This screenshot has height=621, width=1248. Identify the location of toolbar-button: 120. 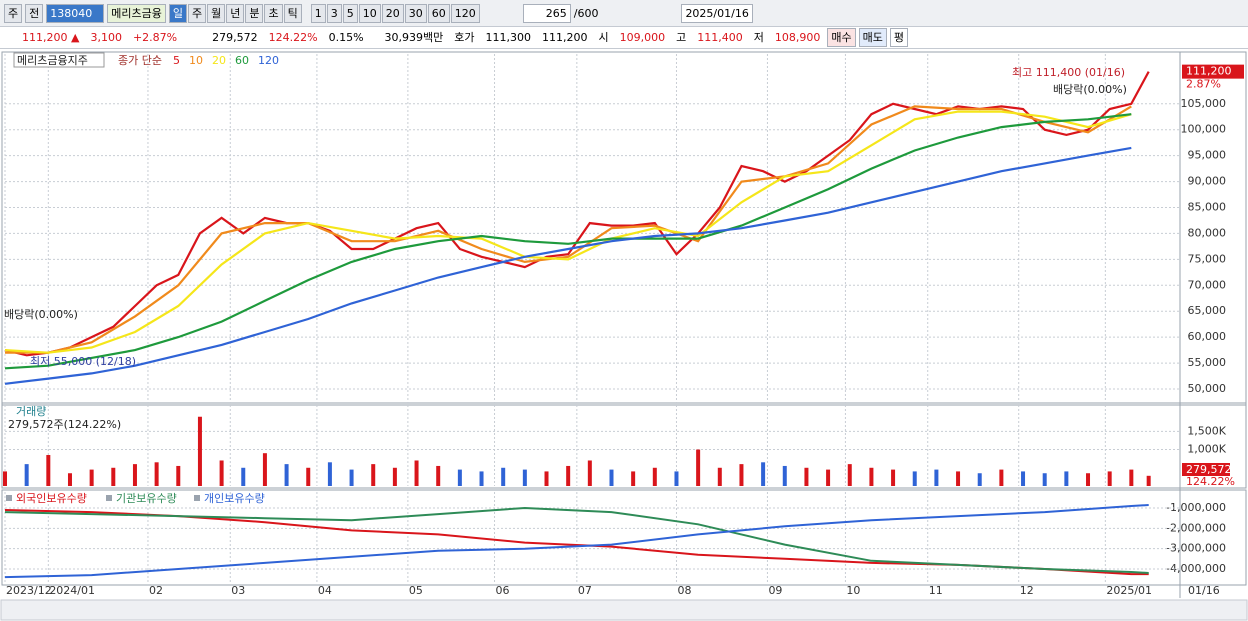
(465, 13).